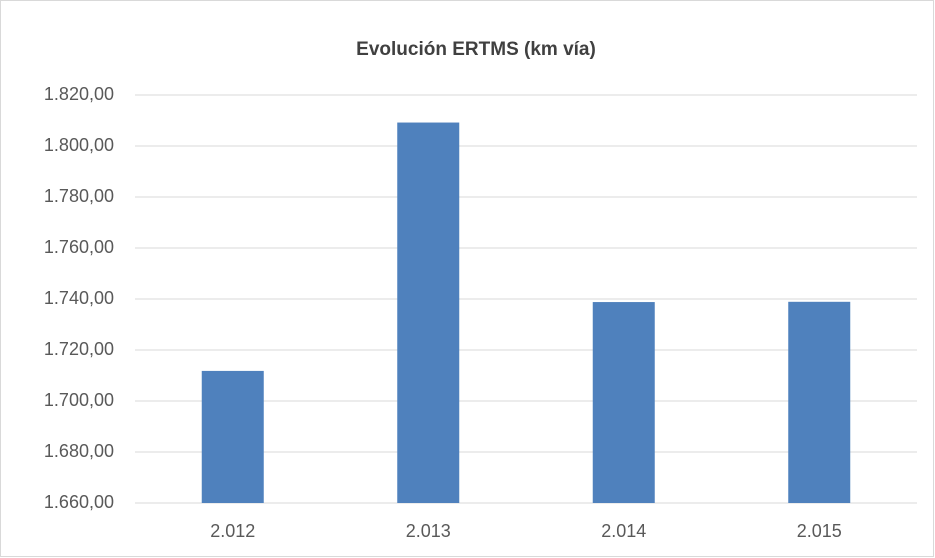 This screenshot has width=935, height=558. I want to click on y-tick-label: 1.820,00, so click(79, 94).